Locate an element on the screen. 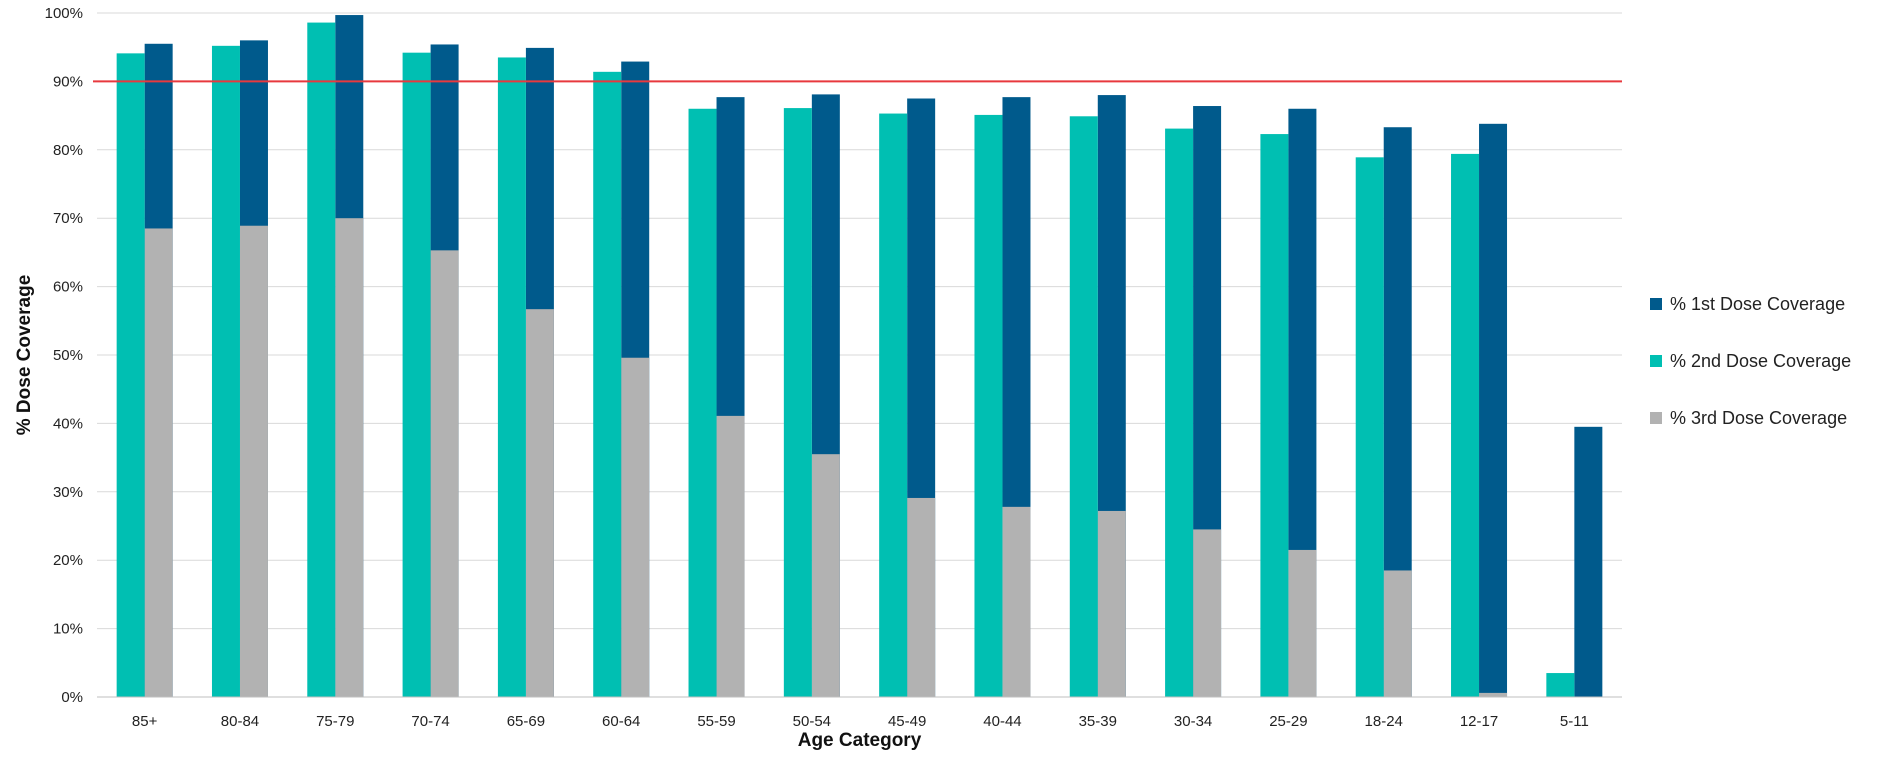  x-tick-label: 30-34 is located at coordinates (1193, 721).